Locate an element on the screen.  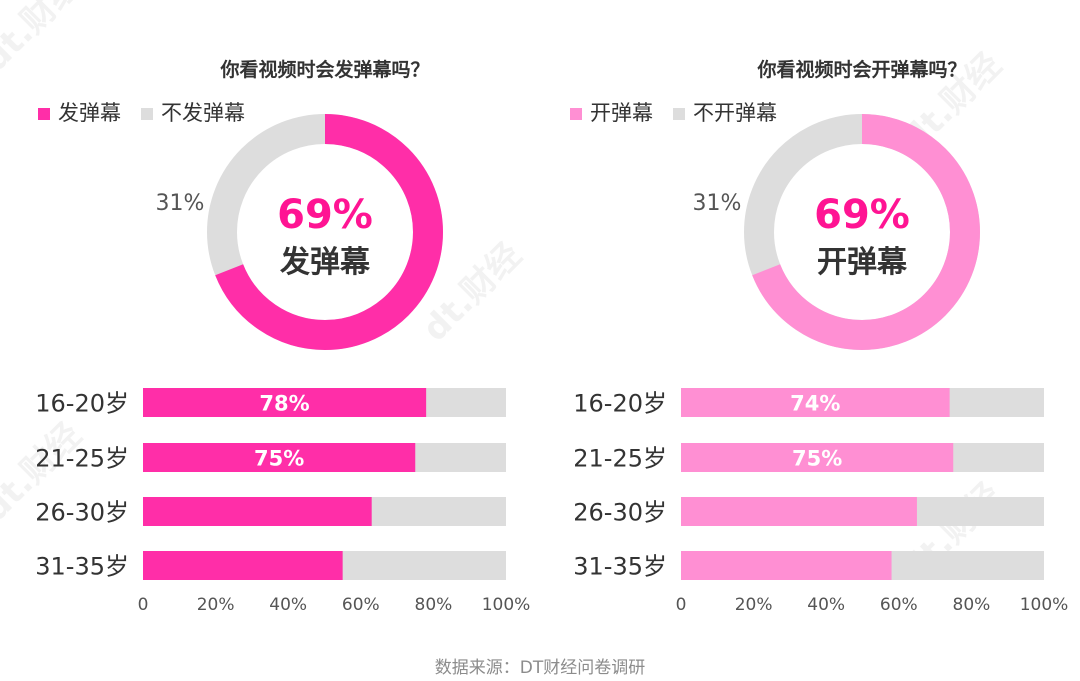
legend-label: 不开弹幕 is located at coordinates (735, 113).